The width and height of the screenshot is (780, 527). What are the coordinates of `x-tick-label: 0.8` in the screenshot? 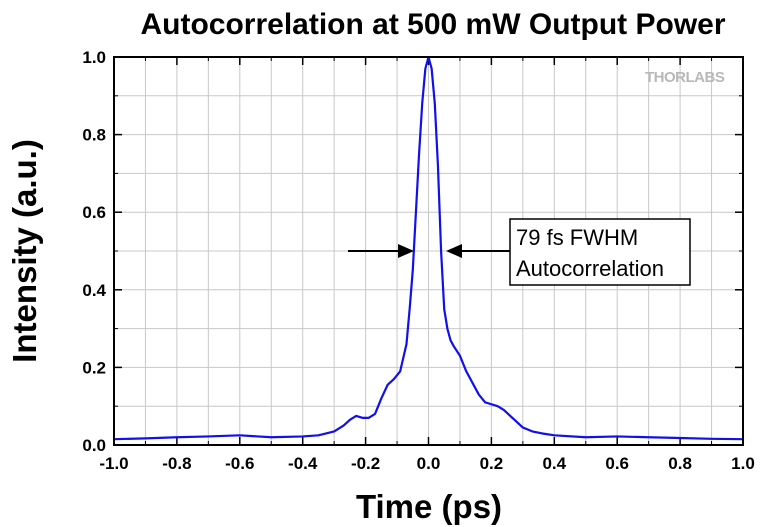 It's located at (680, 463).